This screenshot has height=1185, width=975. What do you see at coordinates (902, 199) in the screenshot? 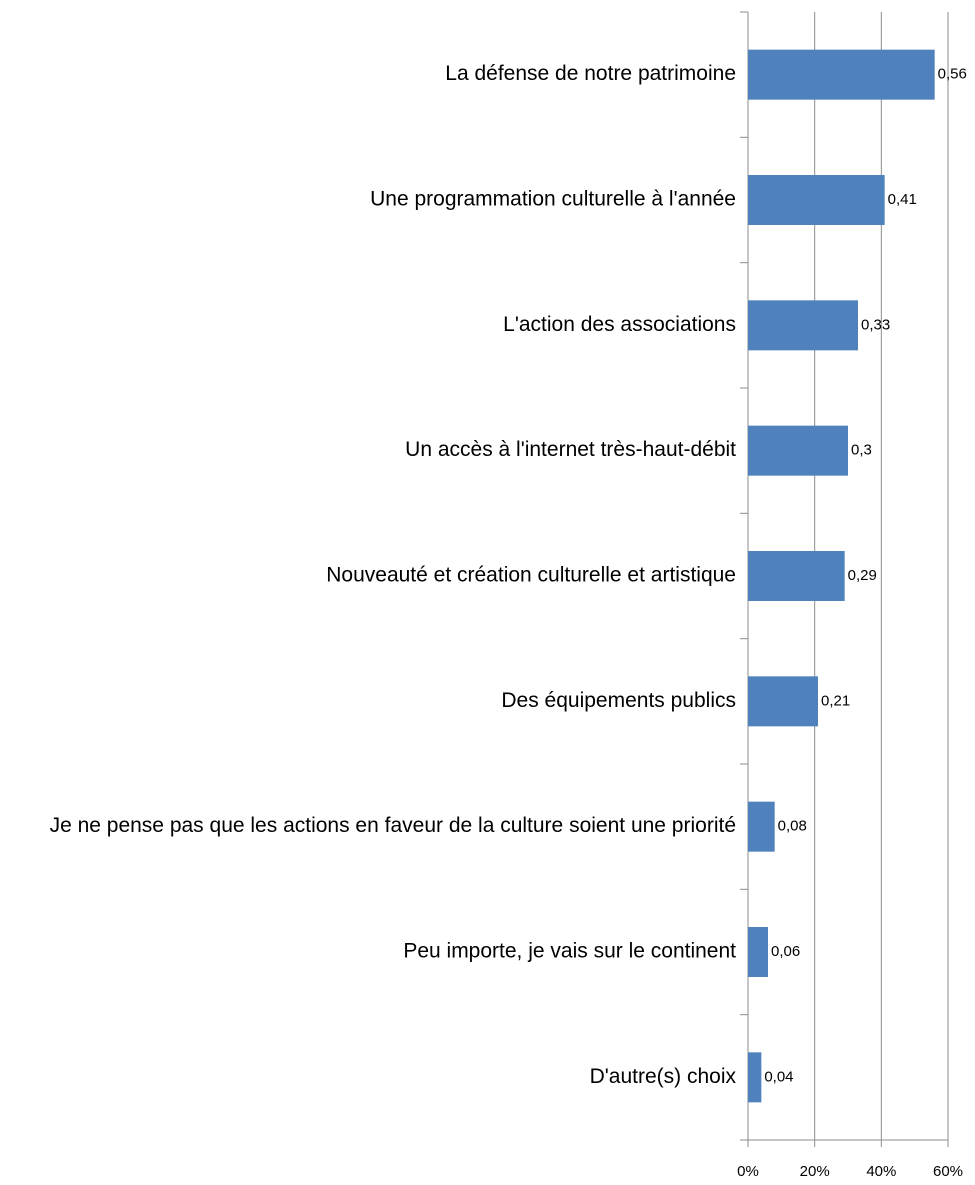
I see `value-label: 0,41` at bounding box center [902, 199].